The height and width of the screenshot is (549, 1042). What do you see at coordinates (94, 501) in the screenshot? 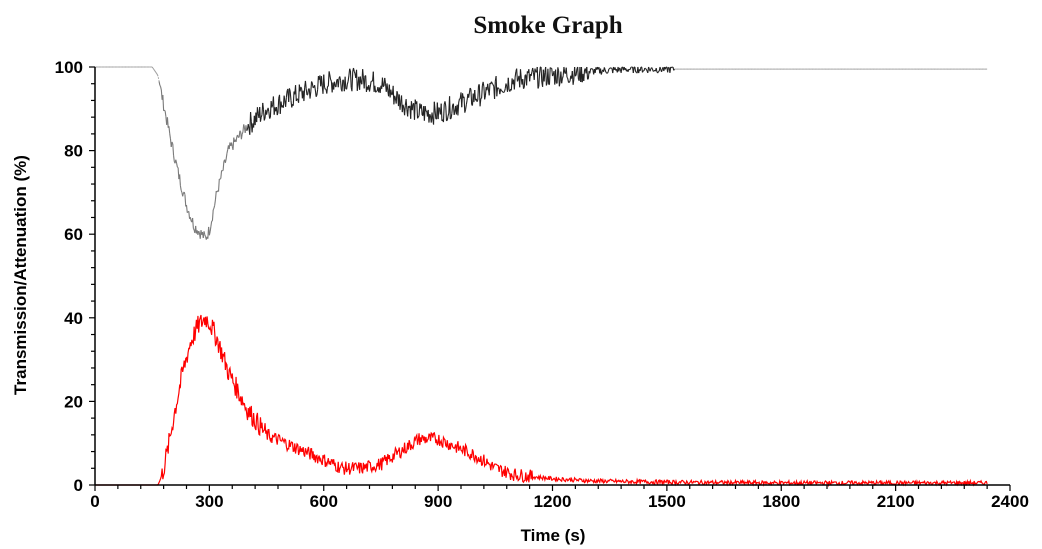
I see `x-tick-label: 0` at bounding box center [94, 501].